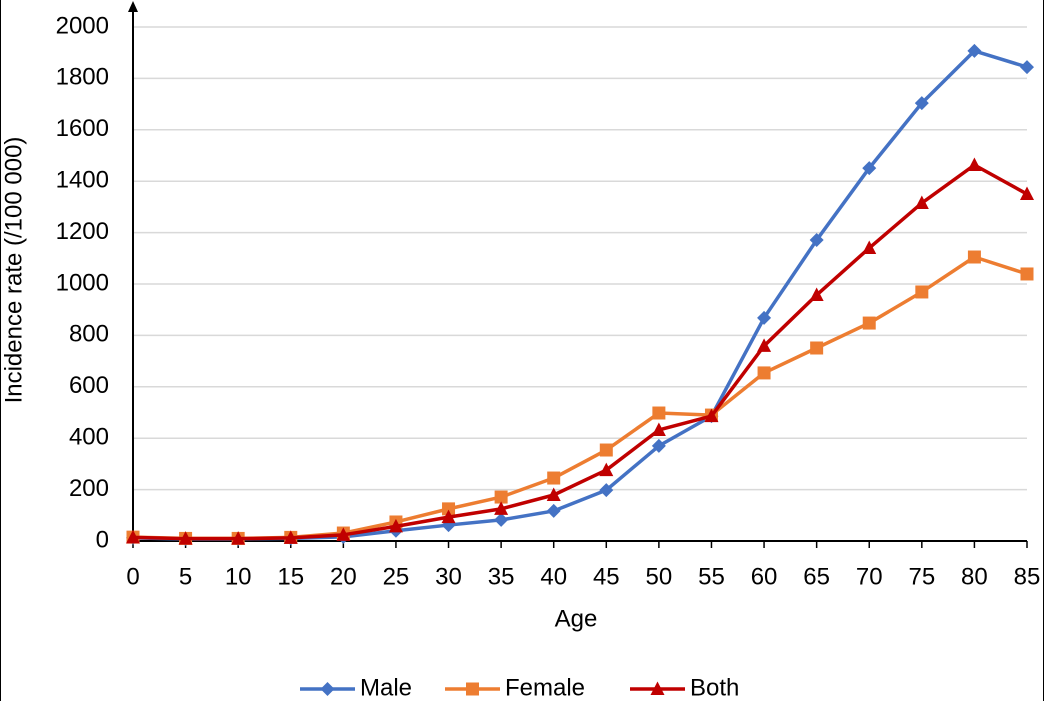 The image size is (1044, 701). Describe the element at coordinates (82, 180) in the screenshot. I see `y-tick-label: 1400` at that location.